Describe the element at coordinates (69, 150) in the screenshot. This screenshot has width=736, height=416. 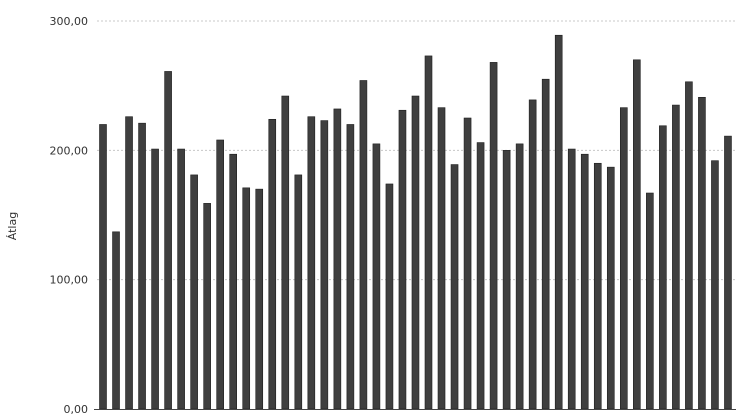
I see `y-tick-label: 200,00` at that location.